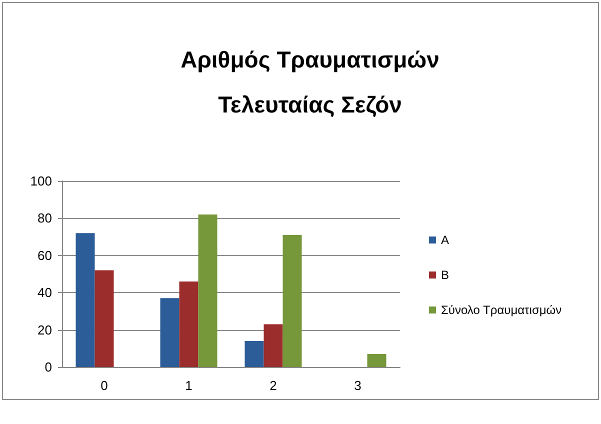  Describe the element at coordinates (188, 385) in the screenshot. I see `x-tick-label: 1` at that location.